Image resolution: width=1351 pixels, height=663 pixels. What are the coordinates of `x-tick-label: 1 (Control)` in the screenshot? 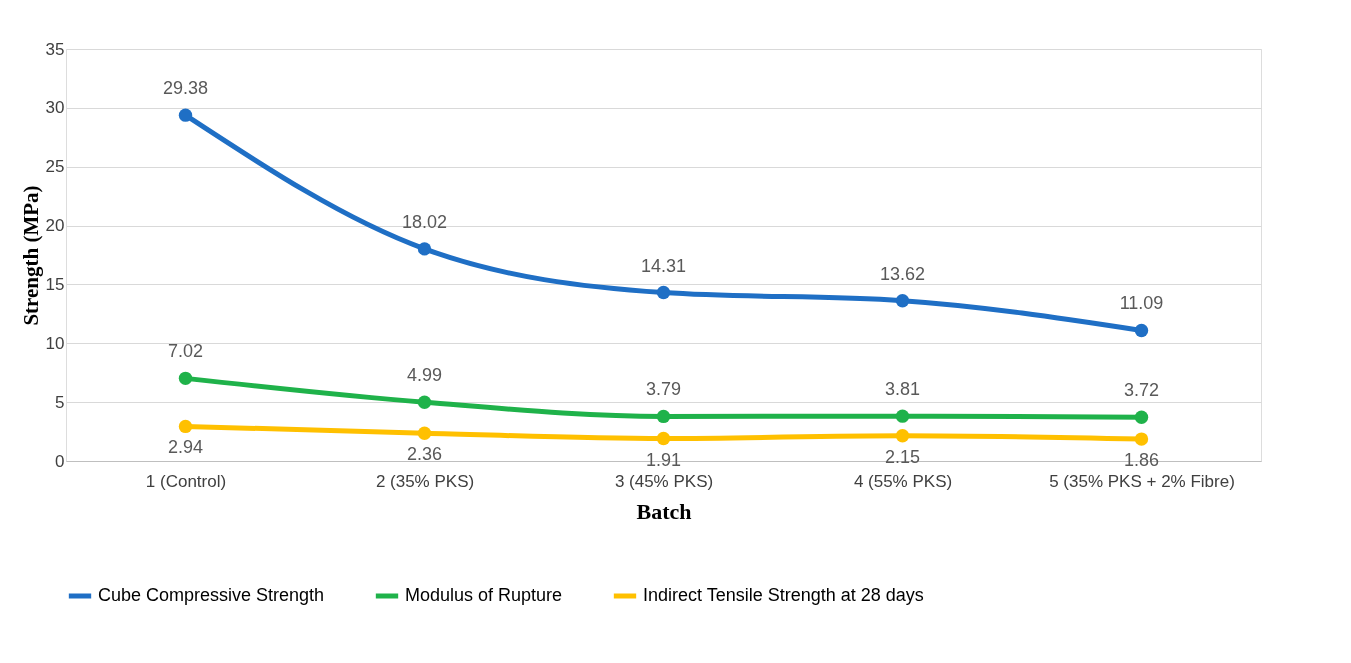 It's located at (186, 481).